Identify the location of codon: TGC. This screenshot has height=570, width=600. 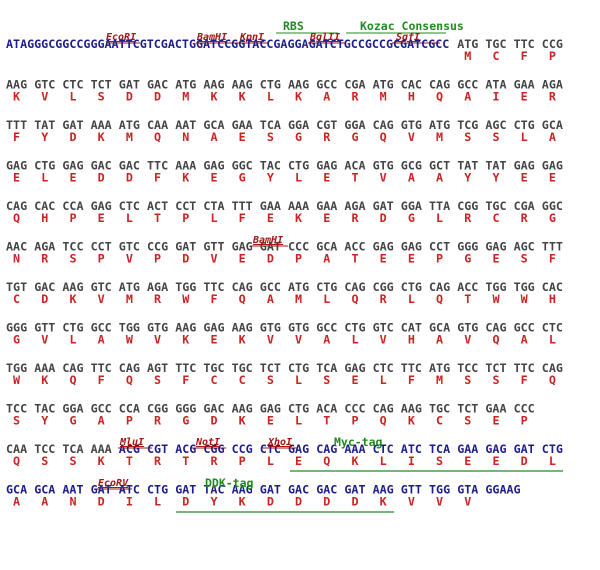
(495, 206).